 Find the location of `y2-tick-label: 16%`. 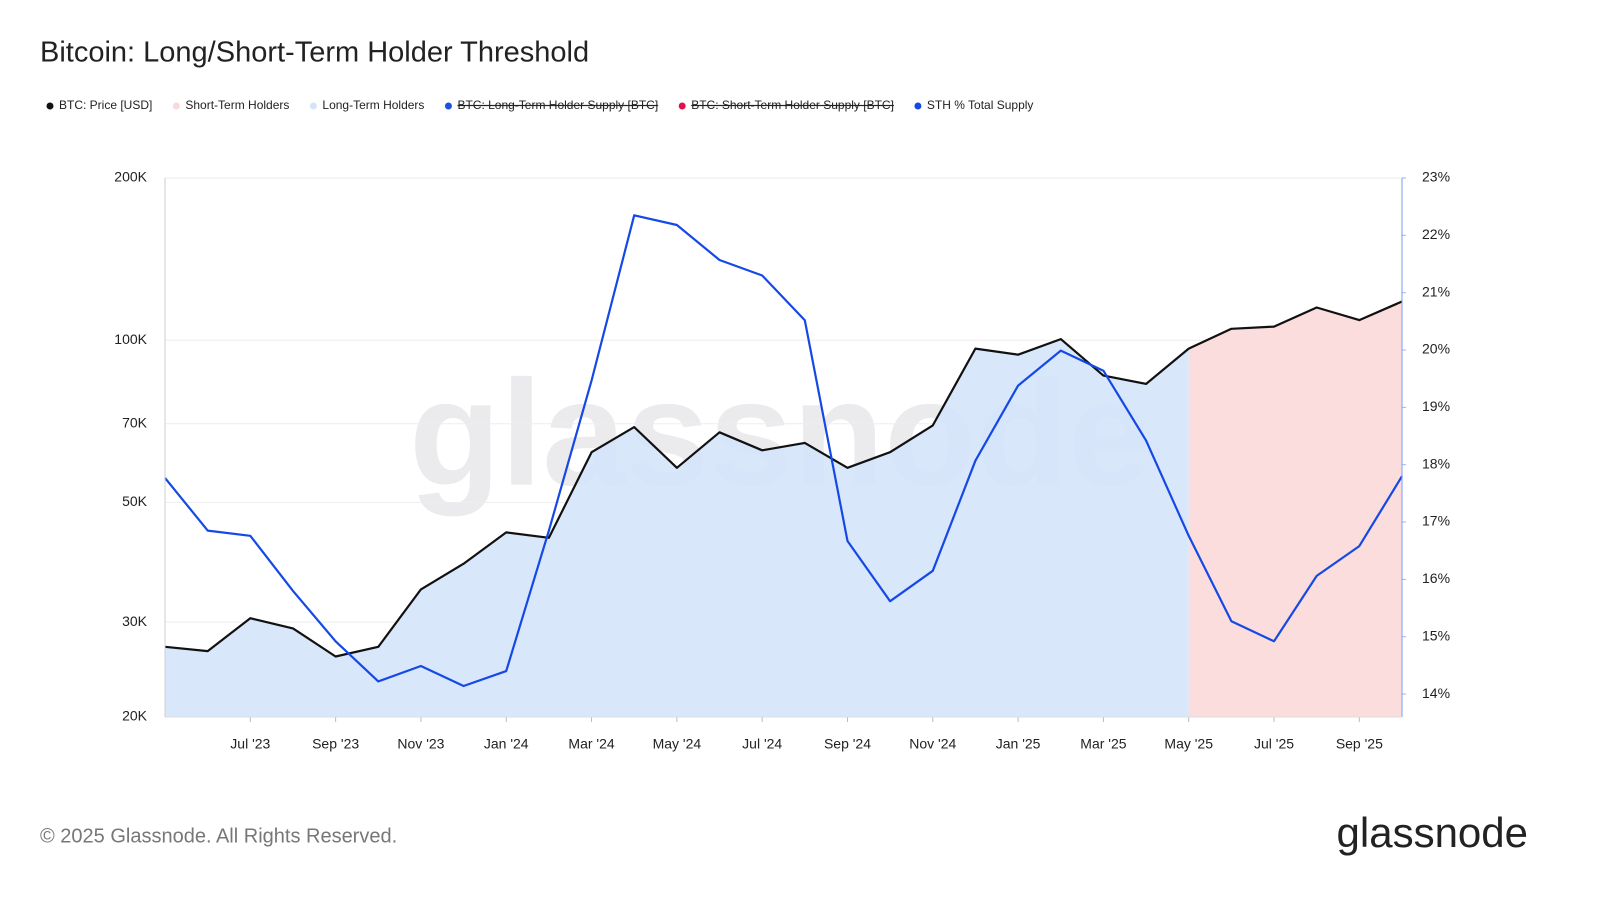

y2-tick-label: 16% is located at coordinates (1436, 578).